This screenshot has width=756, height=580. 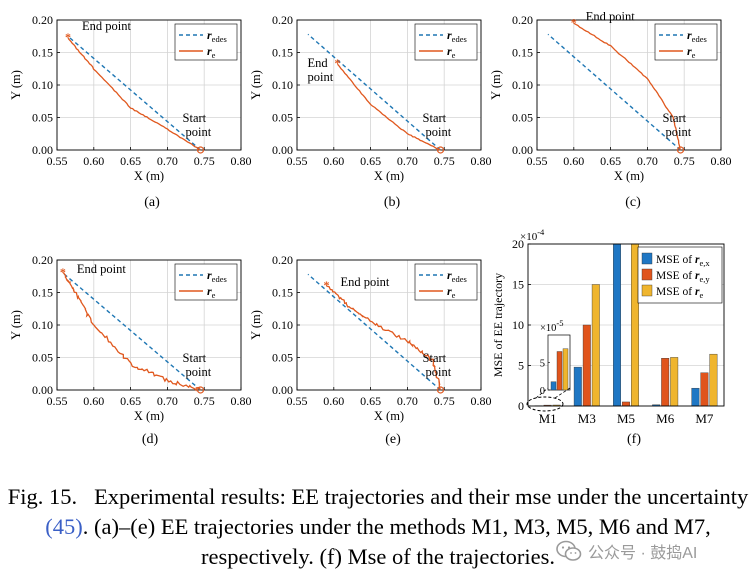 What do you see at coordinates (541, 232) in the screenshot?
I see `y-scale-label-part: -4` at bounding box center [541, 232].